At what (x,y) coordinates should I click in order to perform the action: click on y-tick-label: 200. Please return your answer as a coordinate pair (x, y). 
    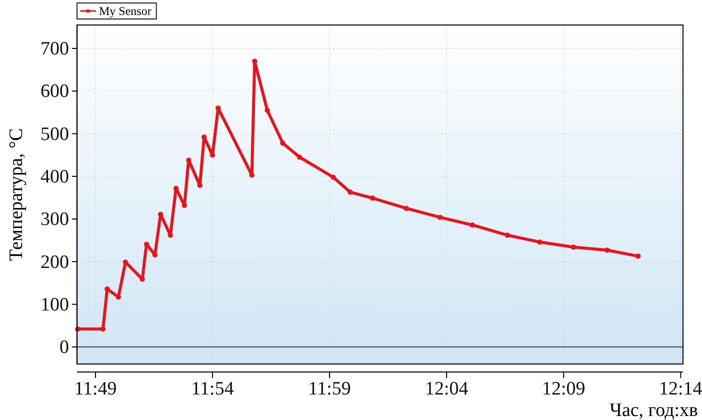
    Looking at the image, I should click on (54, 262).